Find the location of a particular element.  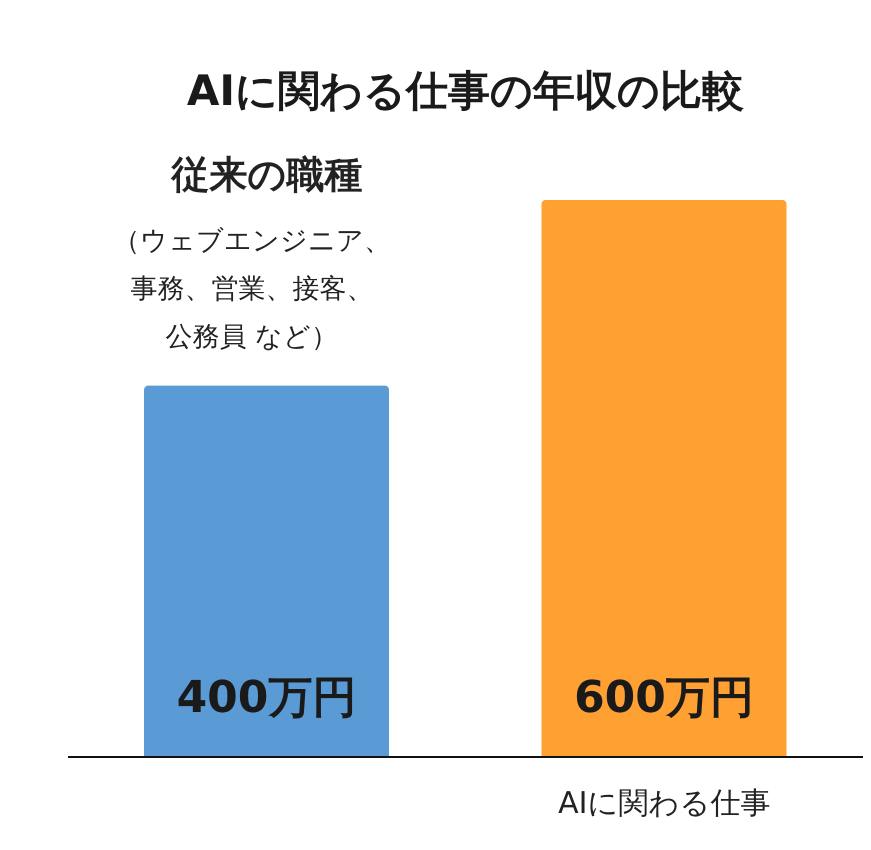

x-tick-label: 従来の職種 is located at coordinates (266, 174).